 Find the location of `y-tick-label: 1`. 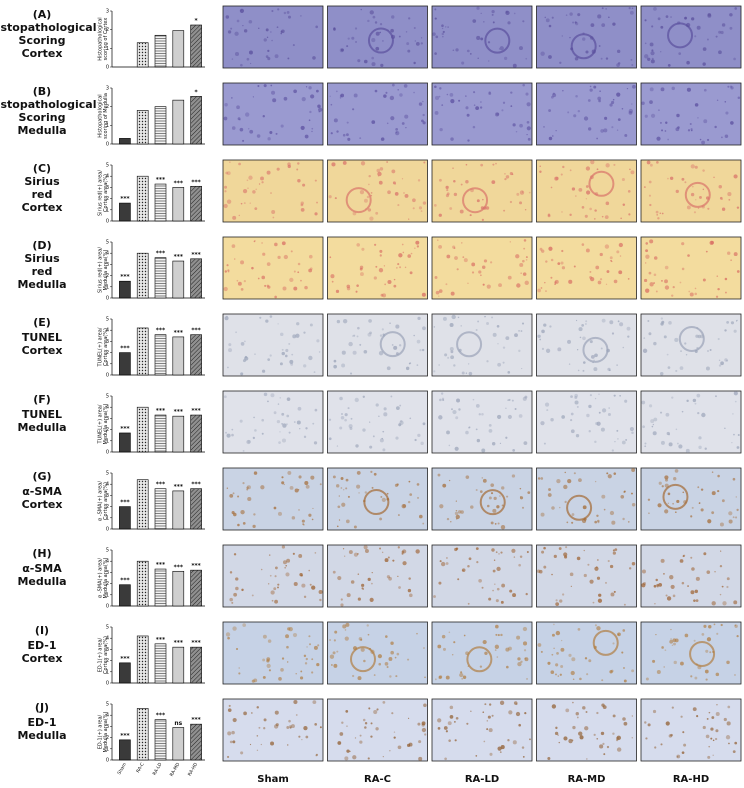

y-tick-label: 1 is located at coordinates (107, 287).